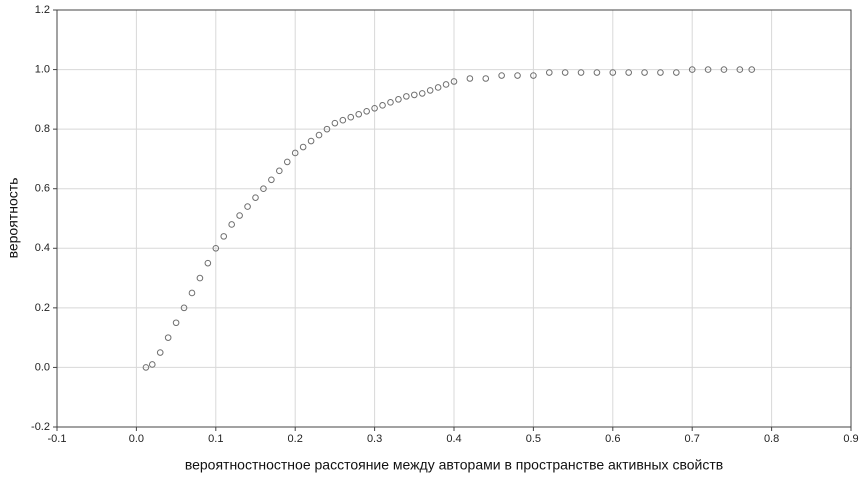  What do you see at coordinates (374, 439) in the screenshot?
I see `x-tick-label: 0.3` at bounding box center [374, 439].